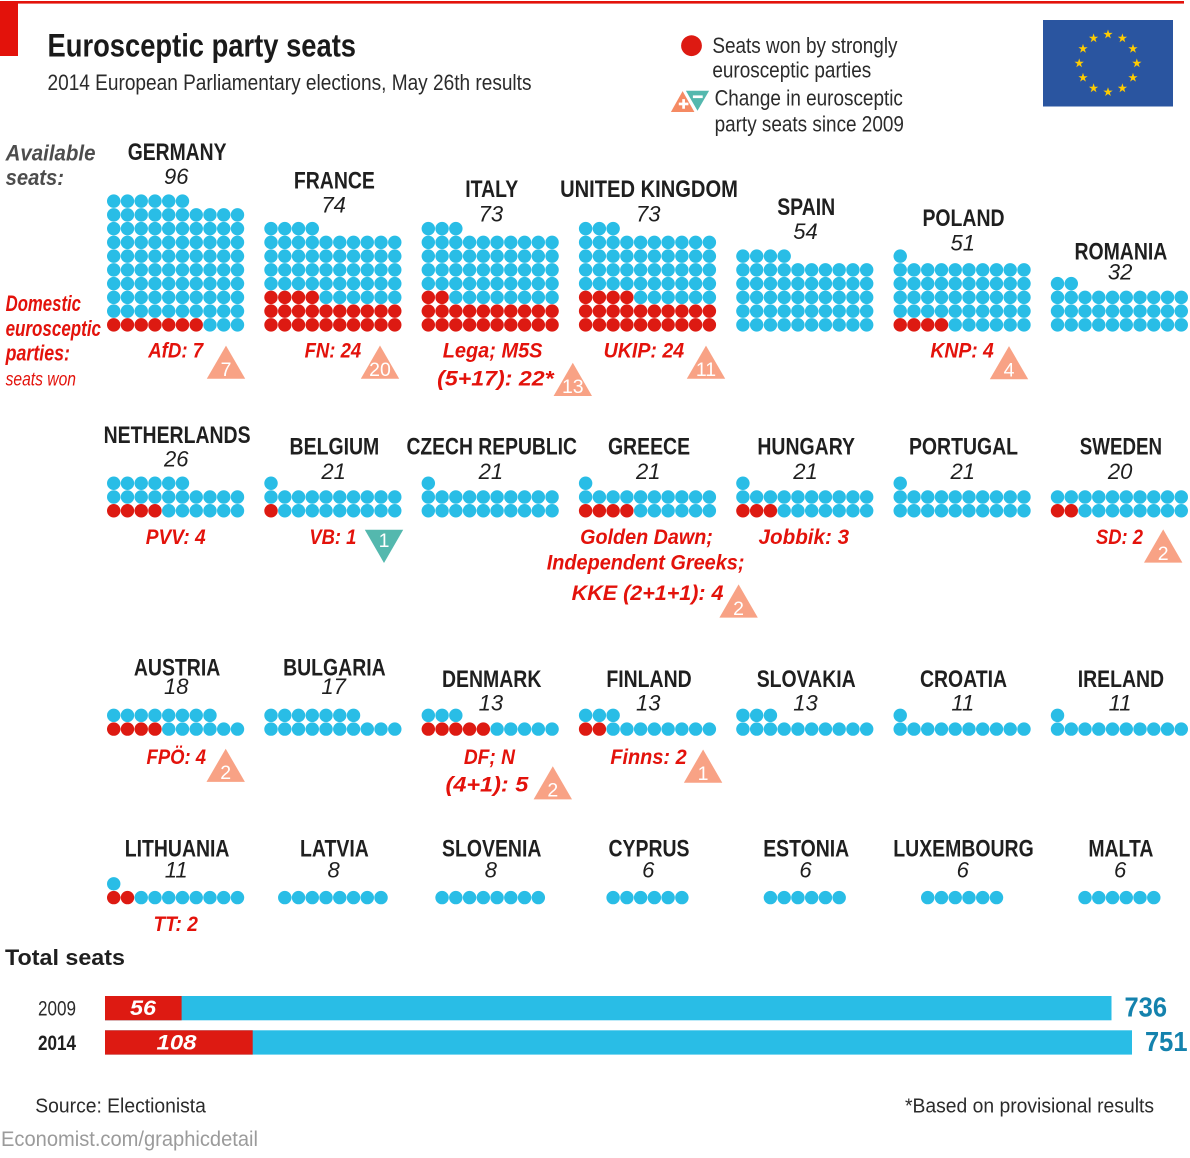  Describe the element at coordinates (492, 679) in the screenshot. I see `svg-text: DENMARK` at that location.